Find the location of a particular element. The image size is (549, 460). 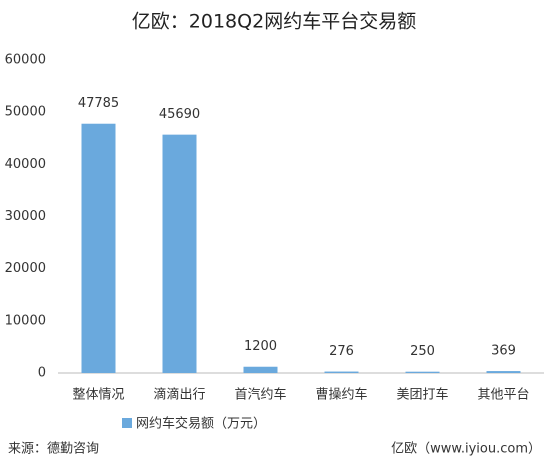

source-note: 来源：德勤咨询 is located at coordinates (53, 449).